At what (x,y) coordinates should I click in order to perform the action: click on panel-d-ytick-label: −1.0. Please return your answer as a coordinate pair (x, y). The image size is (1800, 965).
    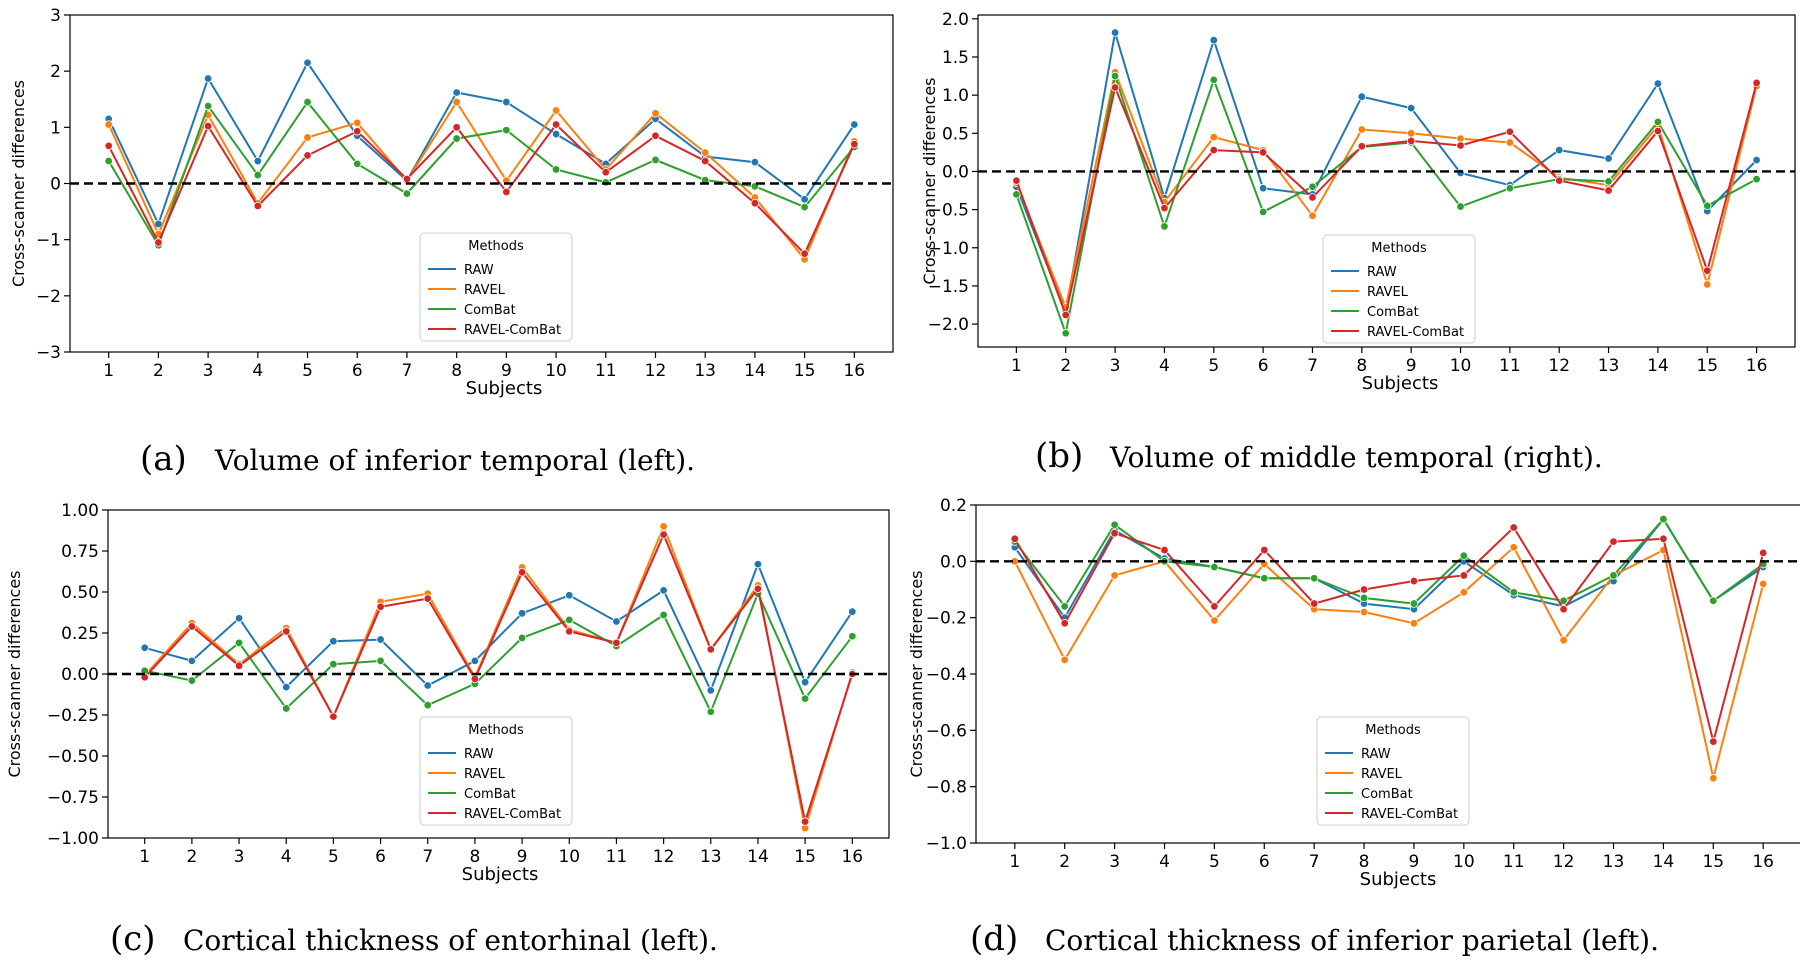
    Looking at the image, I should click on (946, 844).